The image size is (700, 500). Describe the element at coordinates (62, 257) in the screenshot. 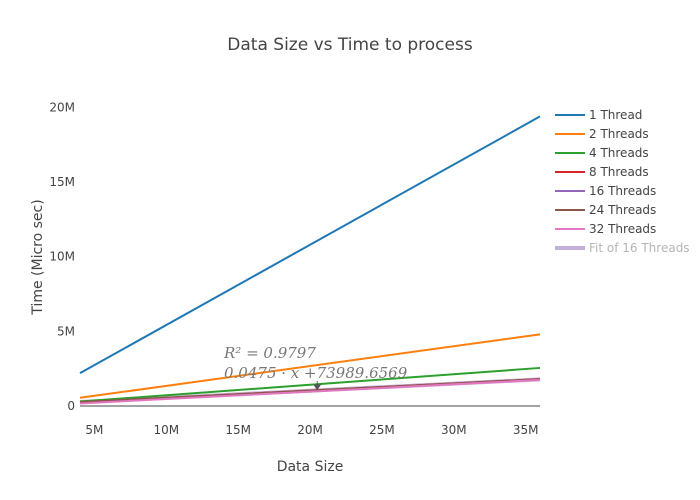

I see `y-tick-label: 10M` at that location.